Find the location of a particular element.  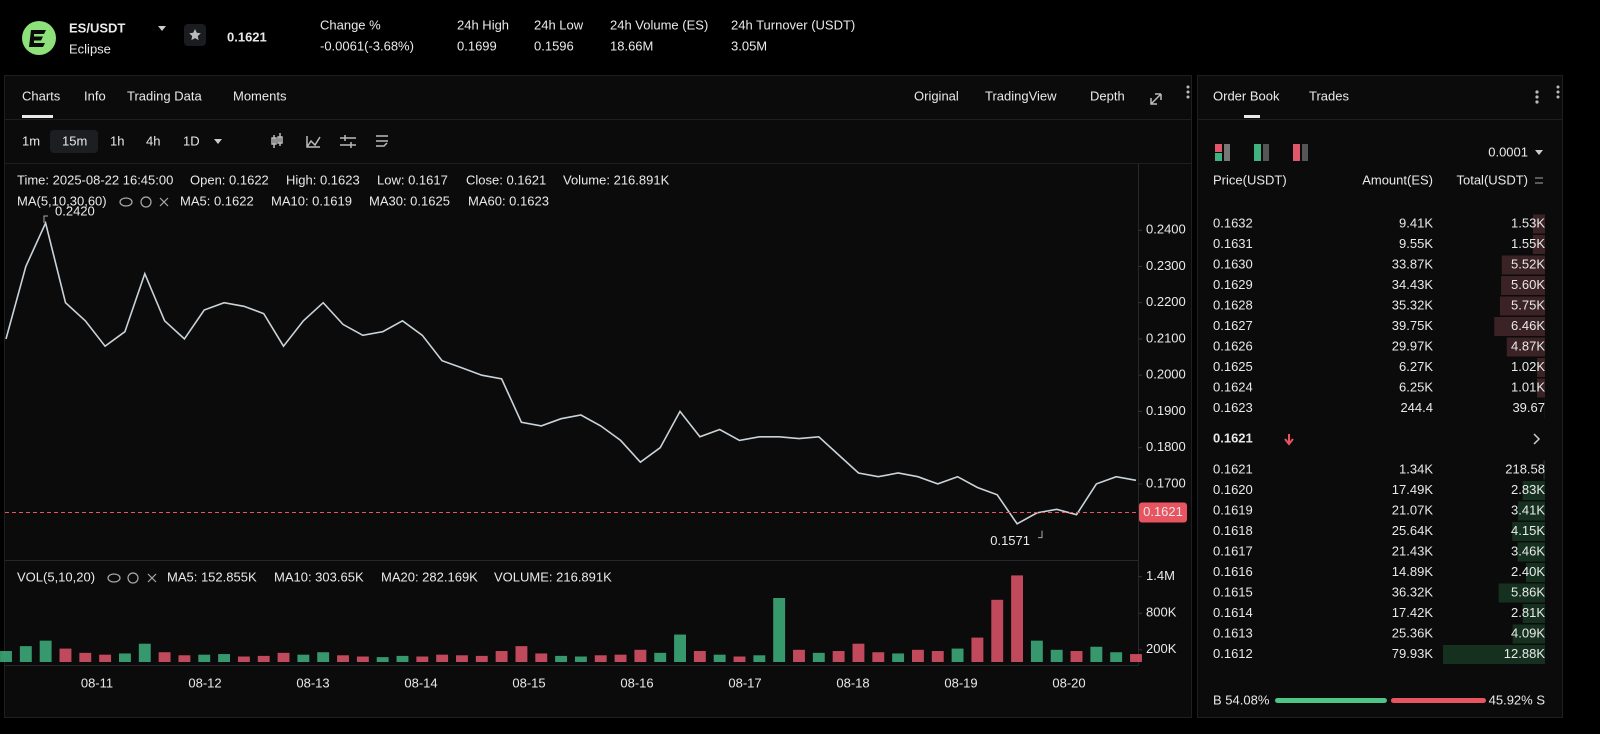

ob-amount: 17.49K is located at coordinates (1413, 489).